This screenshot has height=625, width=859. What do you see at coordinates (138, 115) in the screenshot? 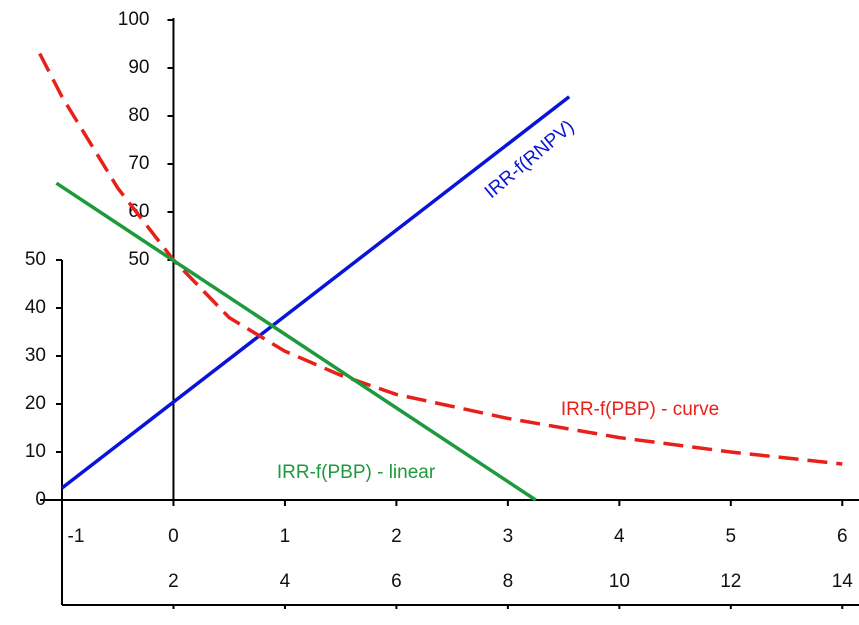
I see `y2-tick-label: 80` at bounding box center [138, 115].